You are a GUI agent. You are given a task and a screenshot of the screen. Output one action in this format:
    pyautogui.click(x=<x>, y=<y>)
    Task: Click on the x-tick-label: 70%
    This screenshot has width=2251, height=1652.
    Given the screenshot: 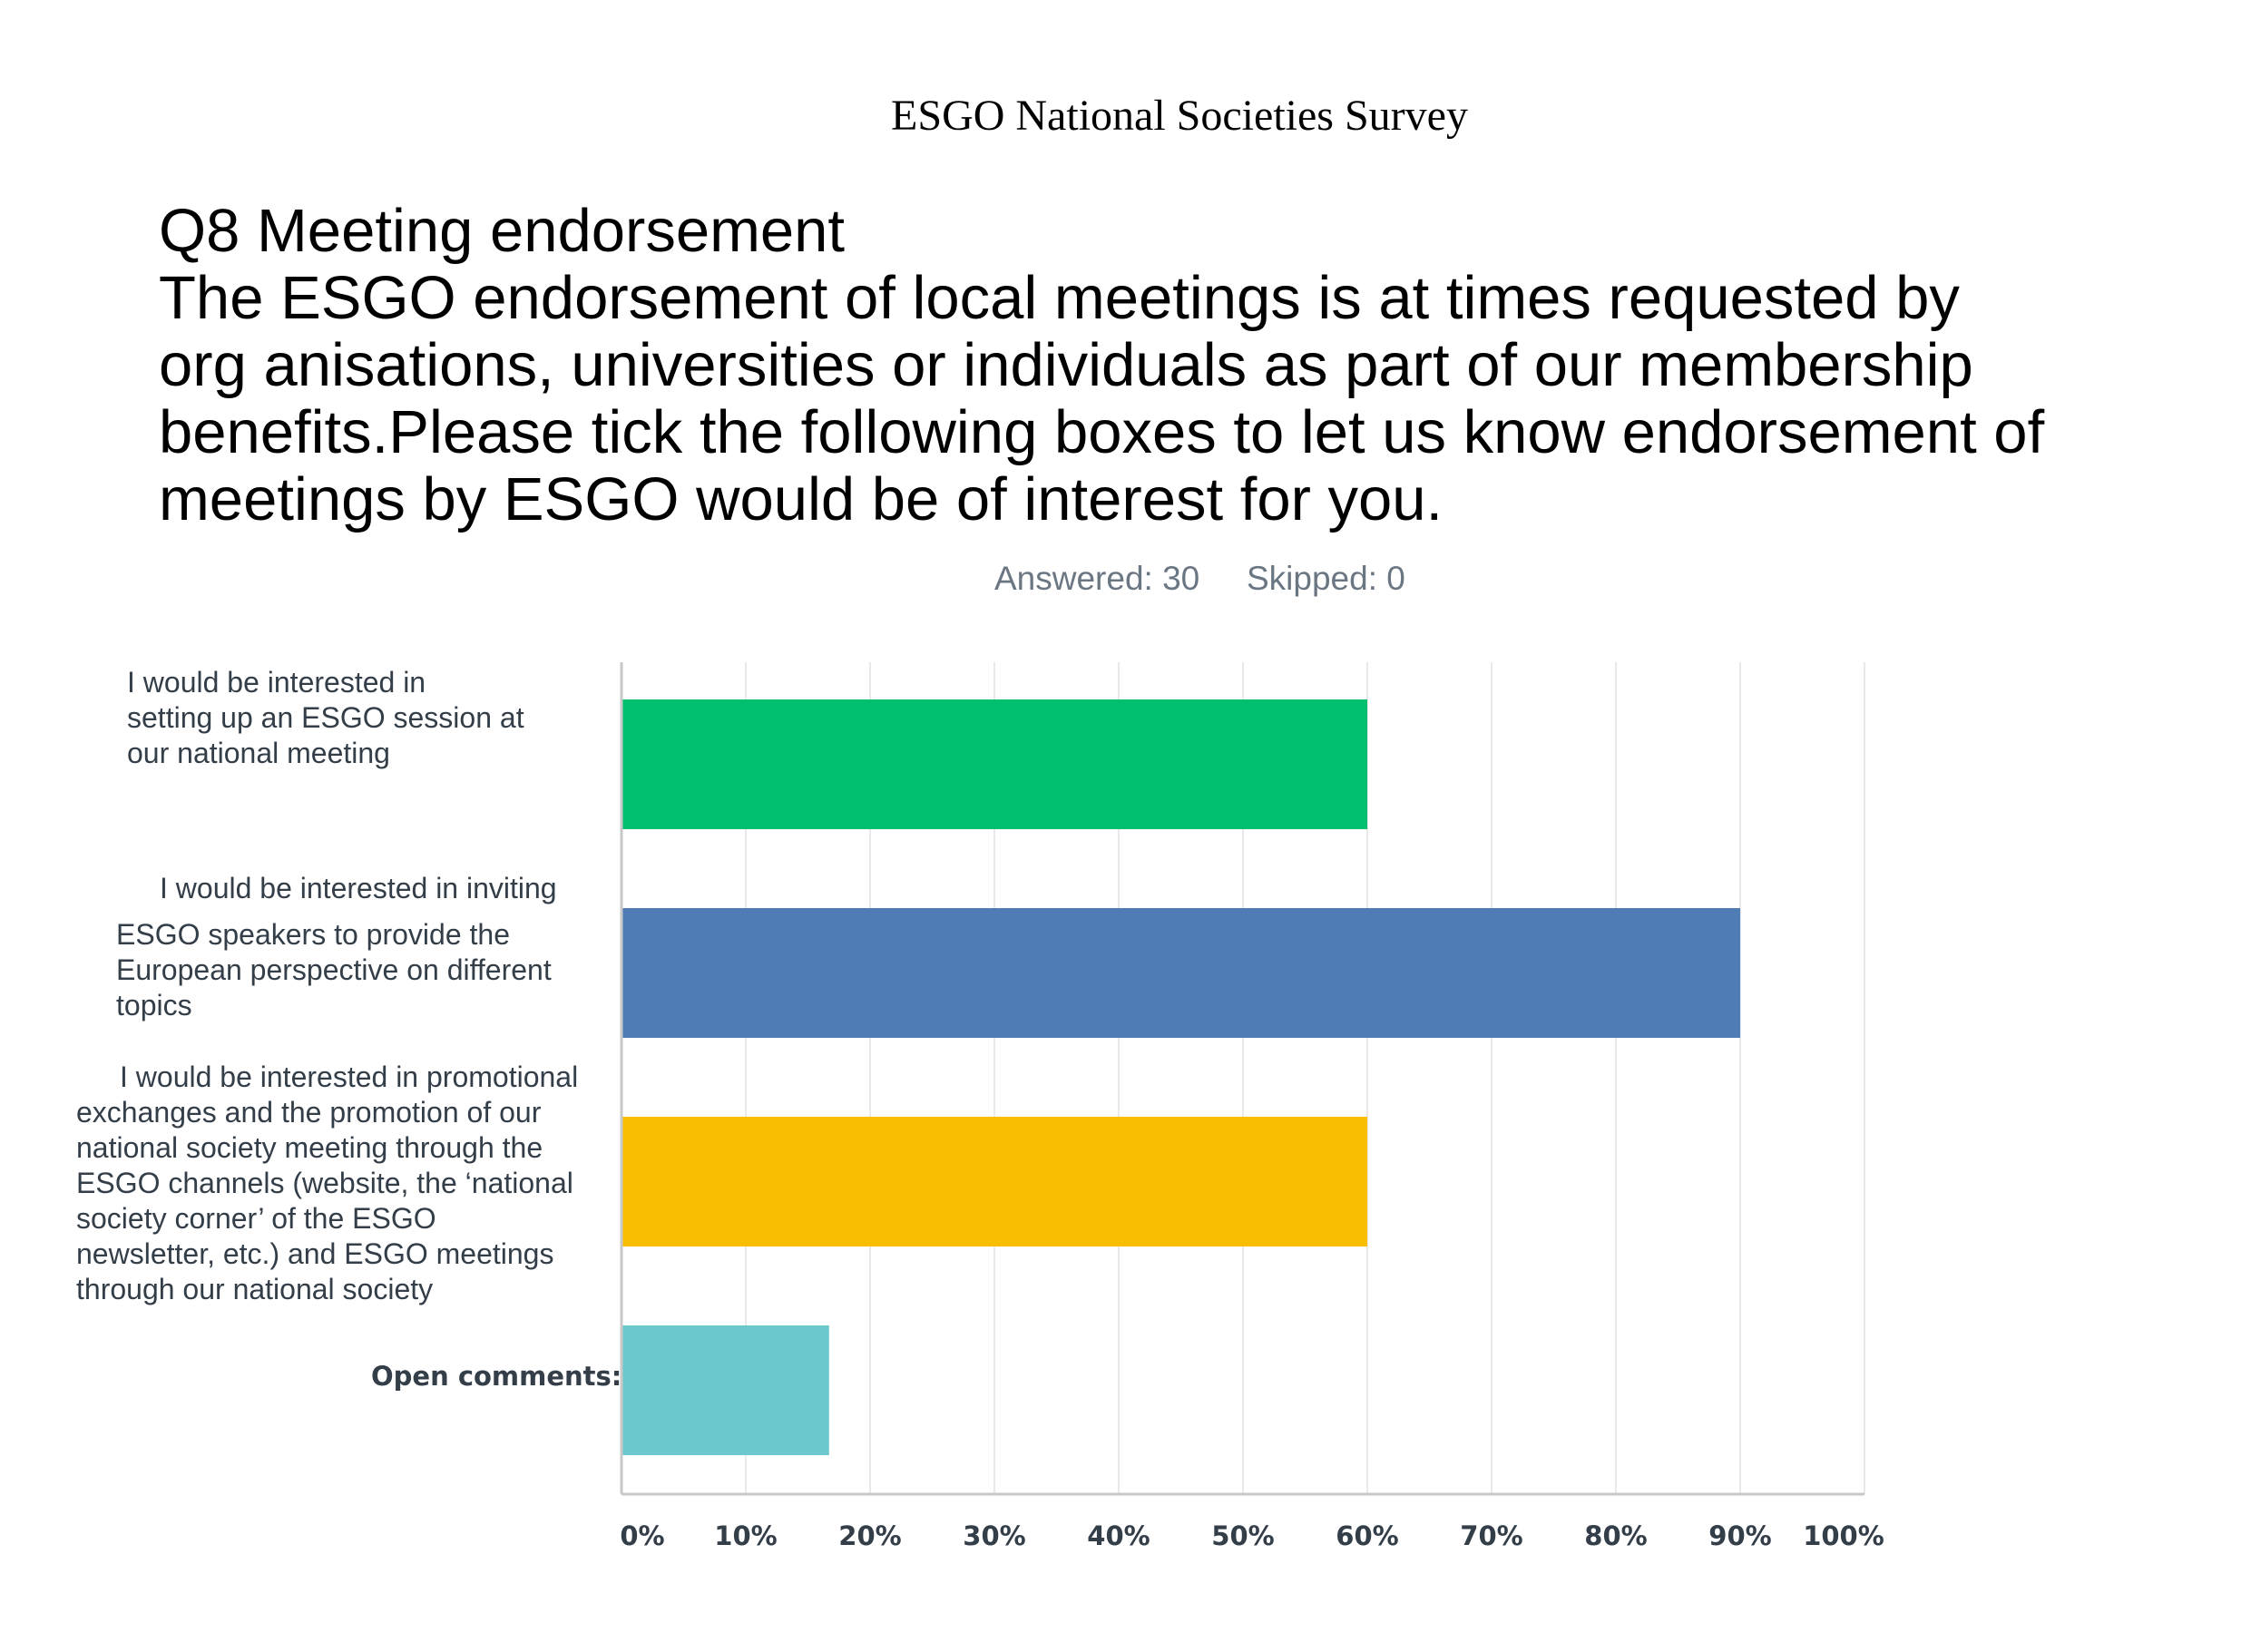 What is the action you would take?
    pyautogui.click(x=1491, y=1535)
    